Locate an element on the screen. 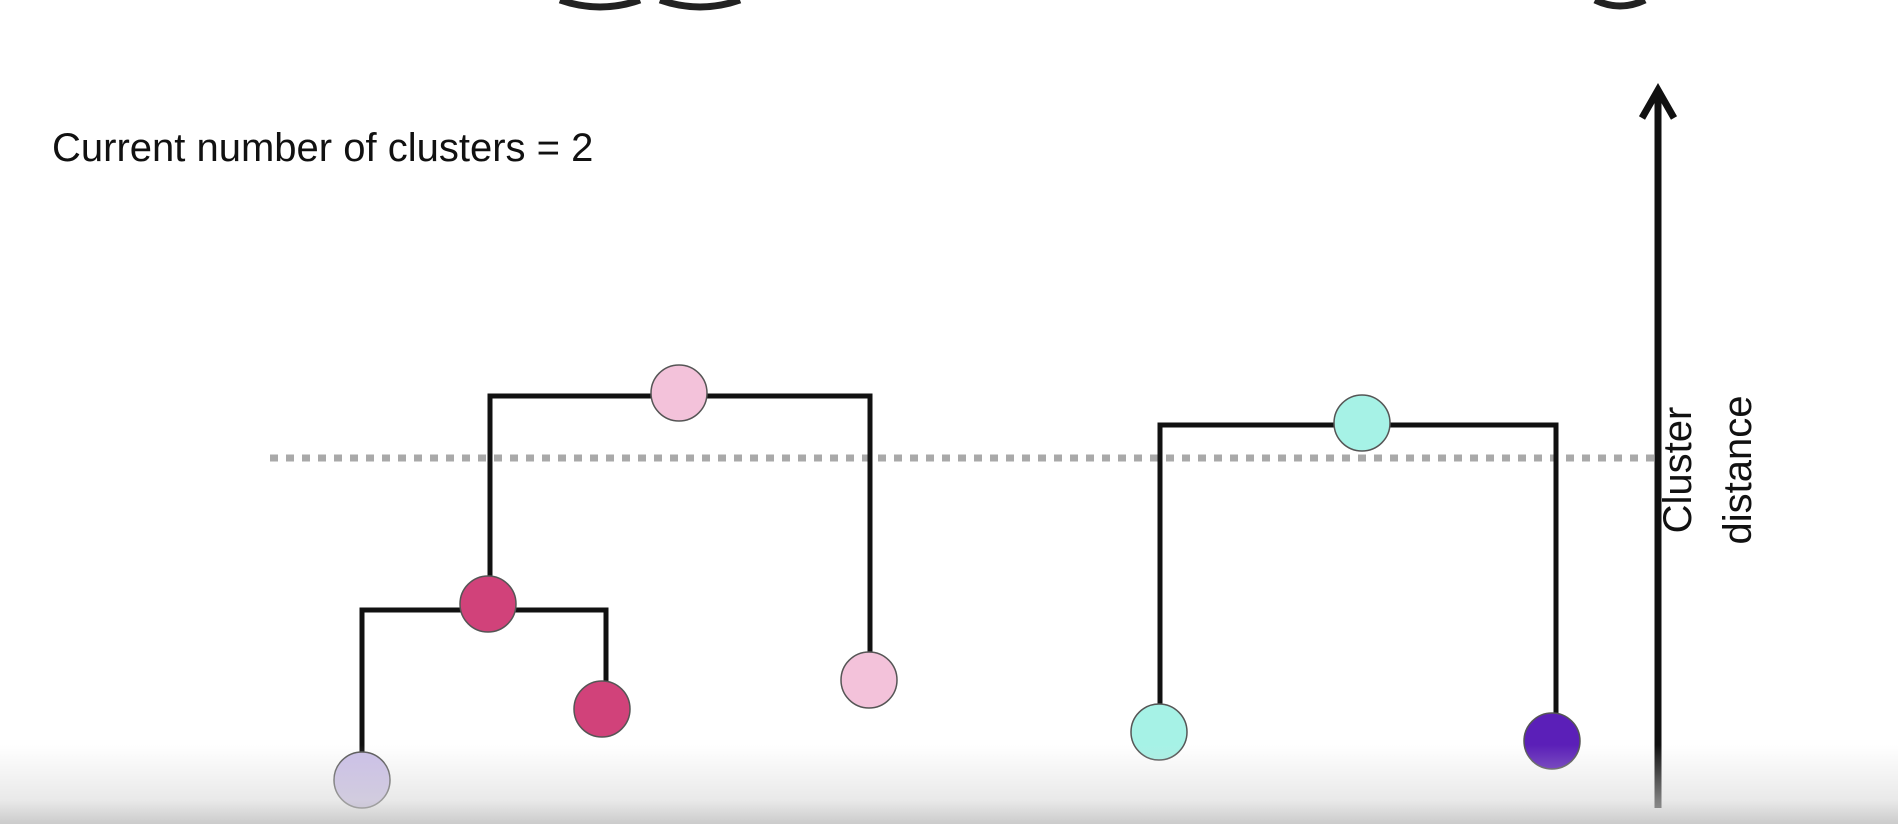 The height and width of the screenshot is (824, 1898). axis-label-line2: distance is located at coordinates (1738, 470).